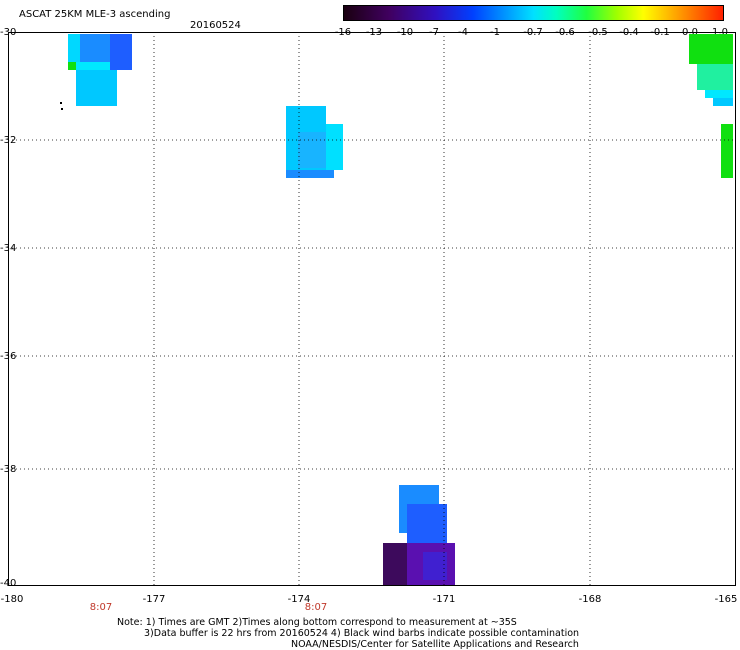 The height and width of the screenshot is (650, 740). What do you see at coordinates (590, 599) in the screenshot?
I see `lon-label: -168` at bounding box center [590, 599].